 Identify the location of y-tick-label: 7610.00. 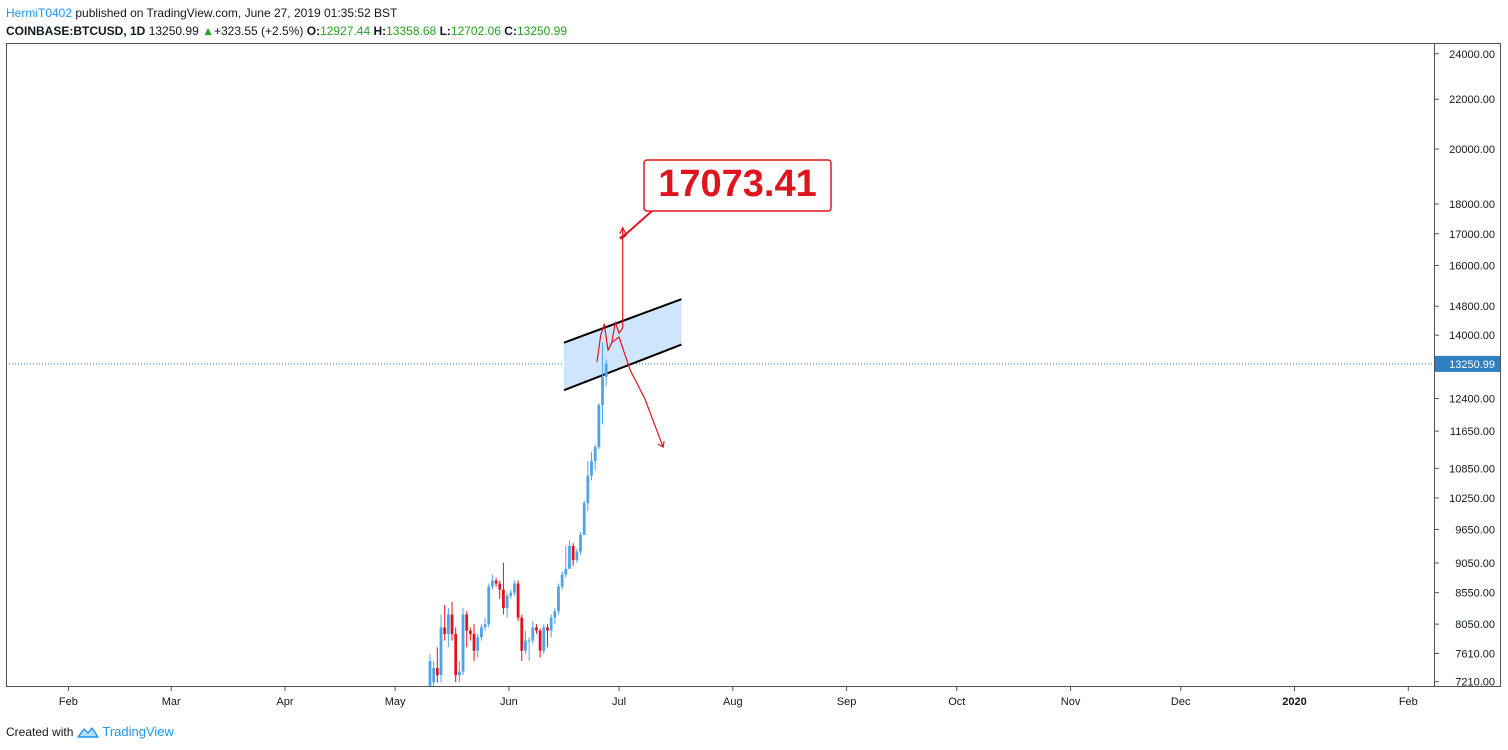
(1475, 654).